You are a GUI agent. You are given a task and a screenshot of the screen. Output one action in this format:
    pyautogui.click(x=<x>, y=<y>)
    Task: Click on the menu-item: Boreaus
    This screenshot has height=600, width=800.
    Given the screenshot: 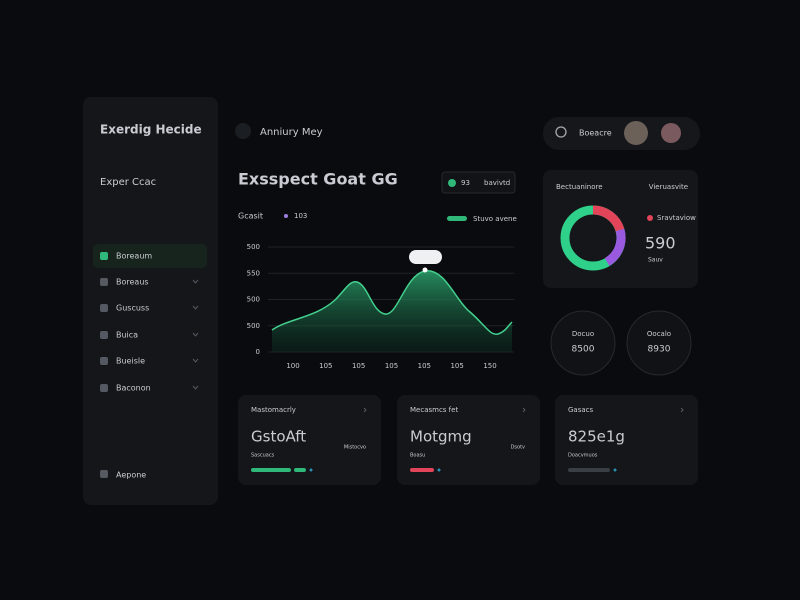 What is the action you would take?
    pyautogui.click(x=132, y=282)
    